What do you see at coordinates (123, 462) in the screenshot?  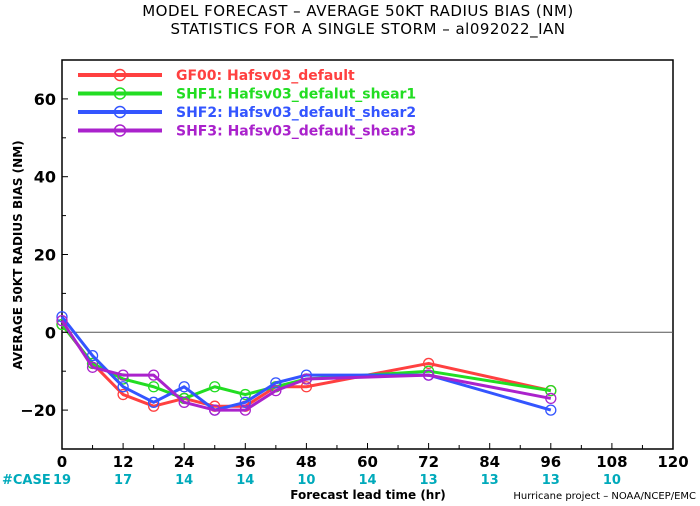 I see `x-tick-label: 12` at bounding box center [123, 462].